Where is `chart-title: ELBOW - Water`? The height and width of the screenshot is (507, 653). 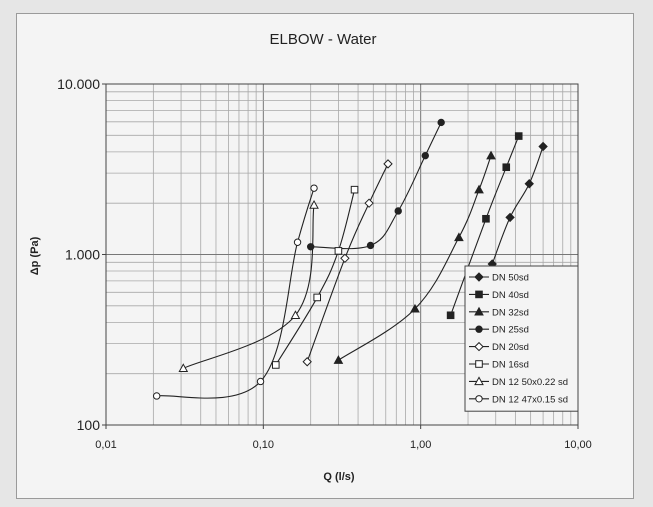
chart-title: ELBOW - Water is located at coordinates (323, 39).